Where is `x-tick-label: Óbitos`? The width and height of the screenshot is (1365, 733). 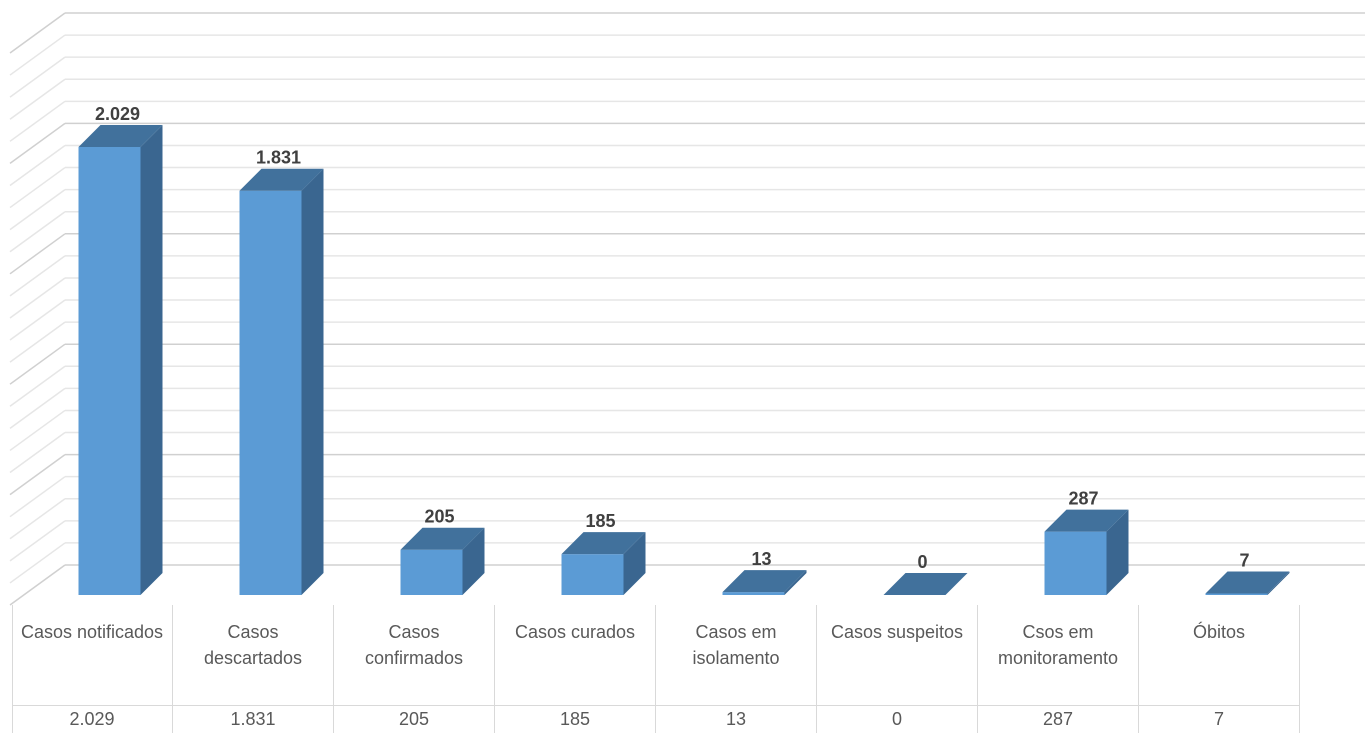 x-tick-label: Óbitos is located at coordinates (1219, 655).